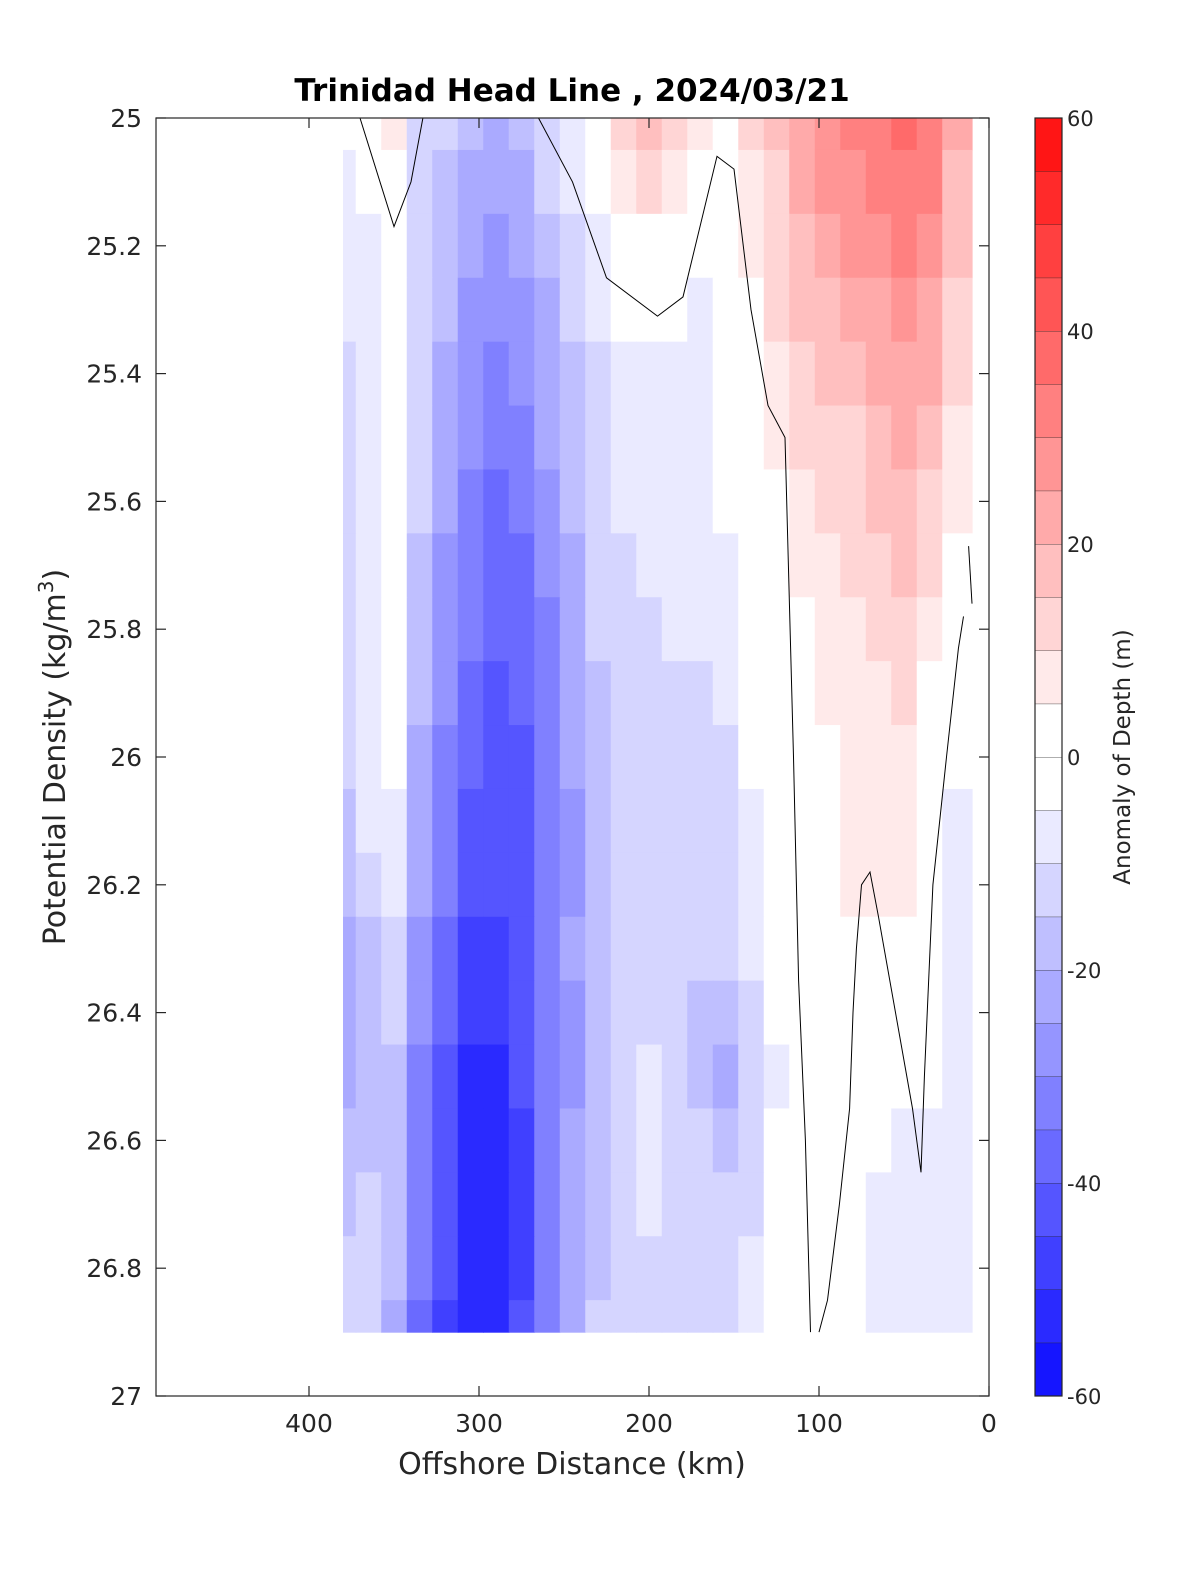 The height and width of the screenshot is (1575, 1200). Describe the element at coordinates (46, 586) in the screenshot. I see `y-axis-label-superscript: 3` at that location.